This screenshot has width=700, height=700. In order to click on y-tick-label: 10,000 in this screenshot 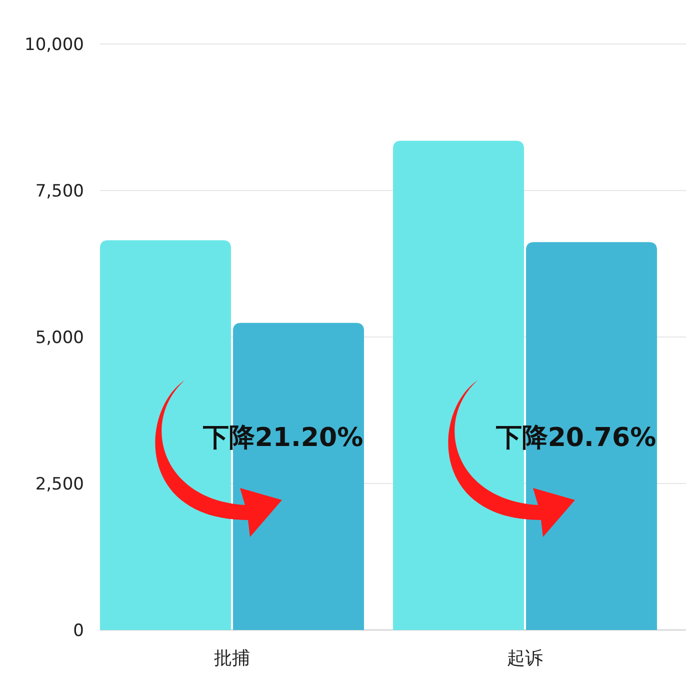, I will do `click(54, 45)`.